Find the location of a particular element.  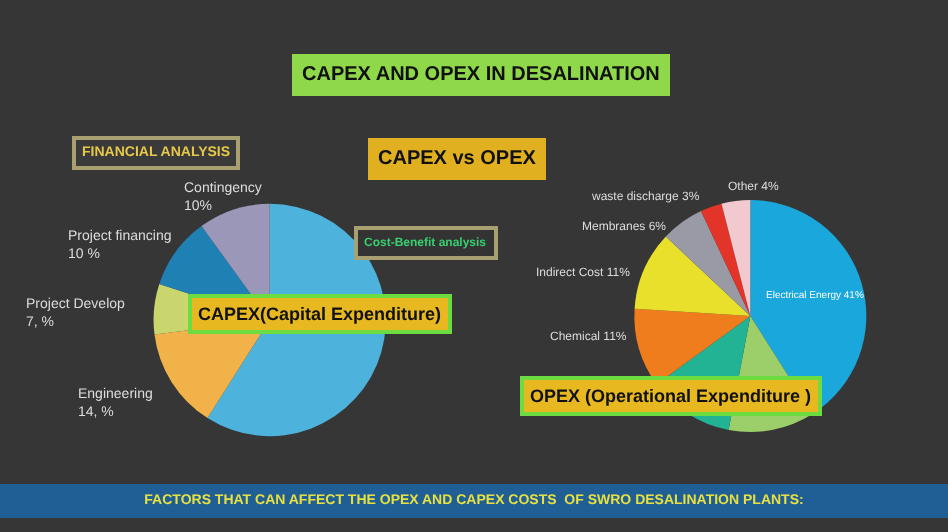

text: CAPEX(Capital Expenditure) is located at coordinates (320, 314).